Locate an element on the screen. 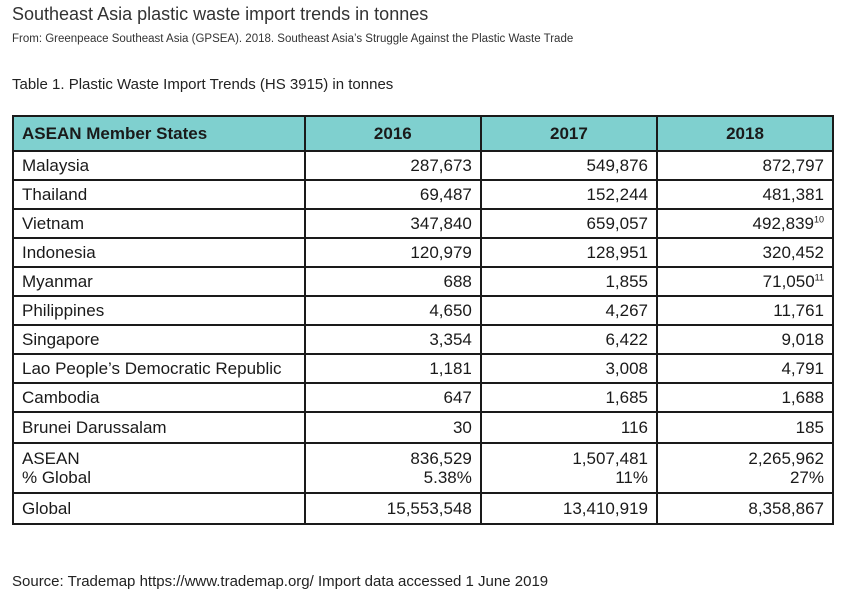 The image size is (852, 602). header-2016: 2016 is located at coordinates (392, 133).